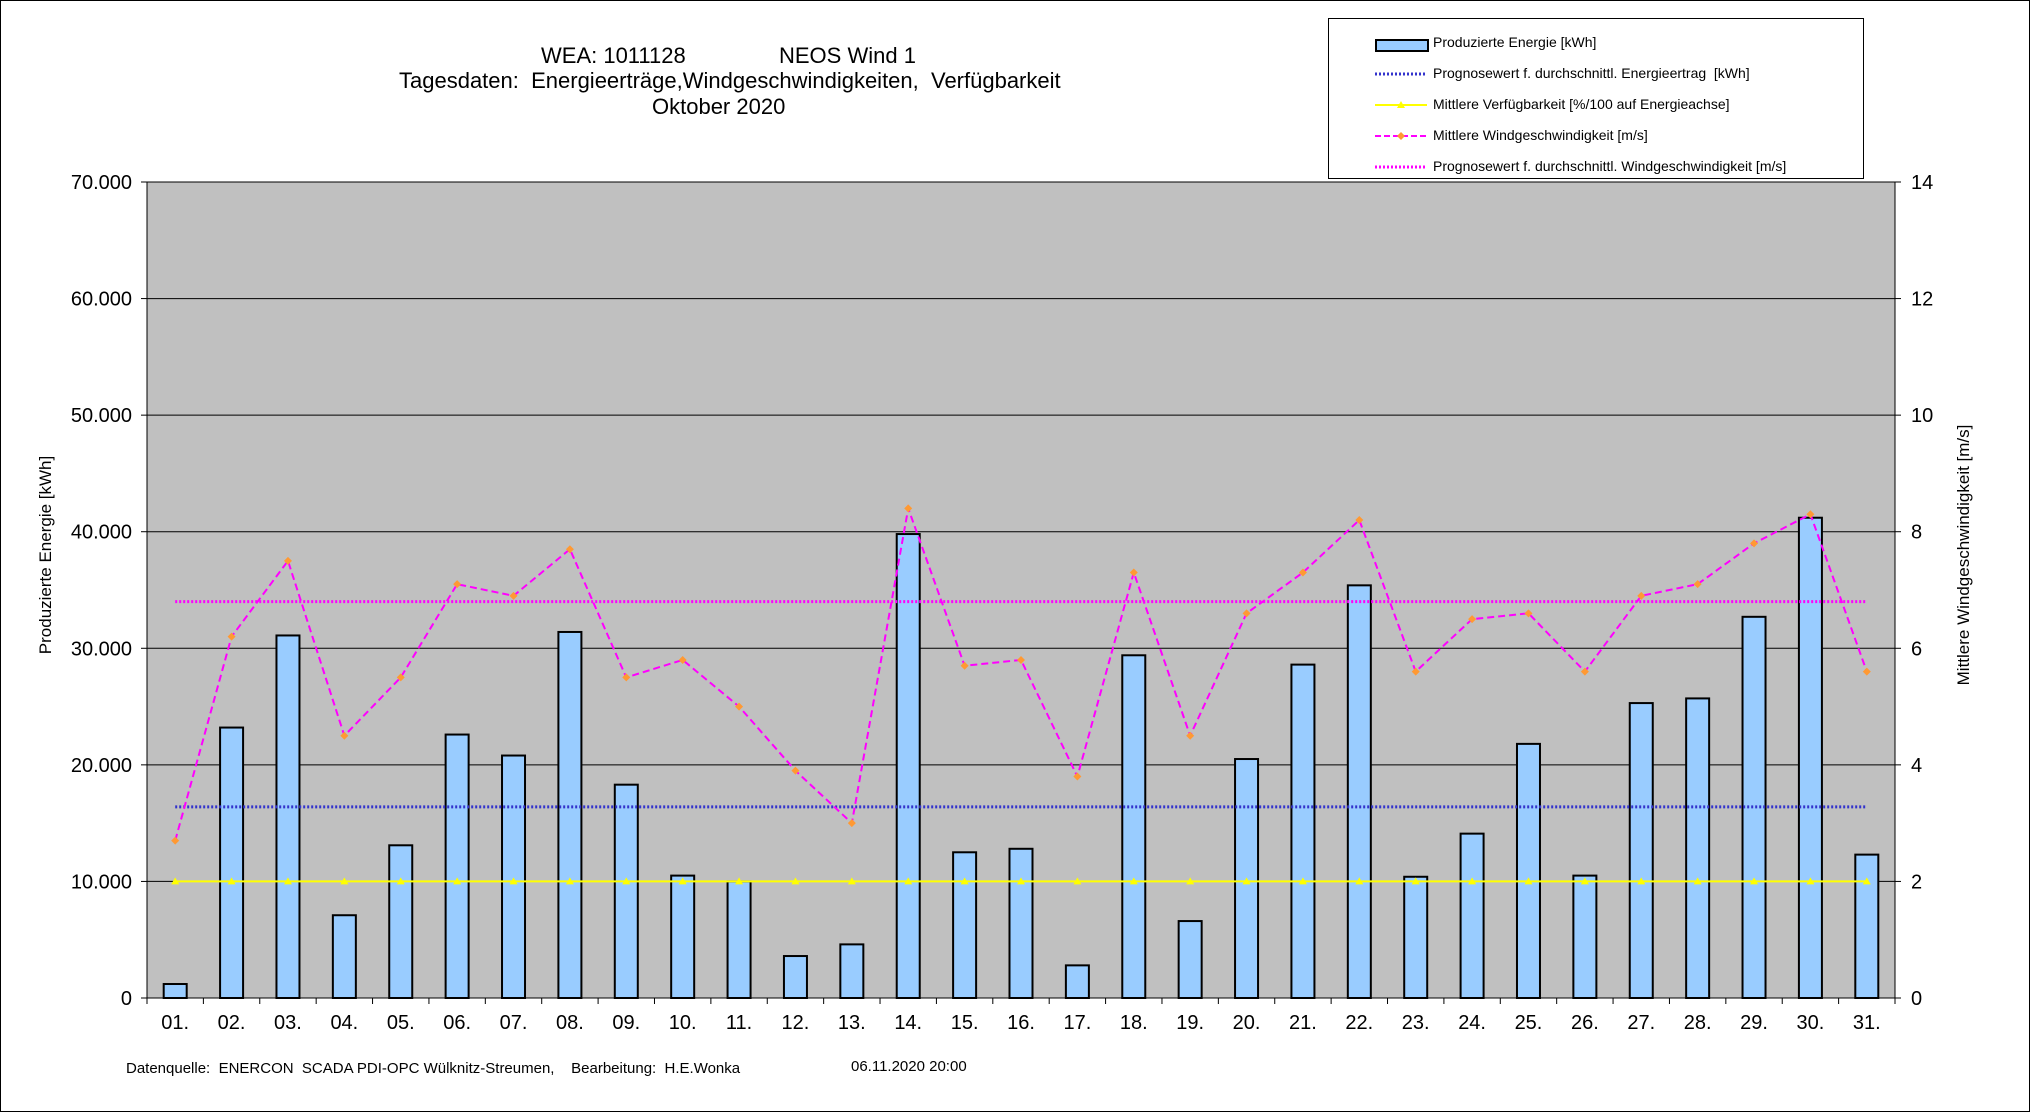 This screenshot has height=1112, width=2030. Describe the element at coordinates (1698, 1023) in the screenshot. I see `x-tick-label: 28.` at that location.